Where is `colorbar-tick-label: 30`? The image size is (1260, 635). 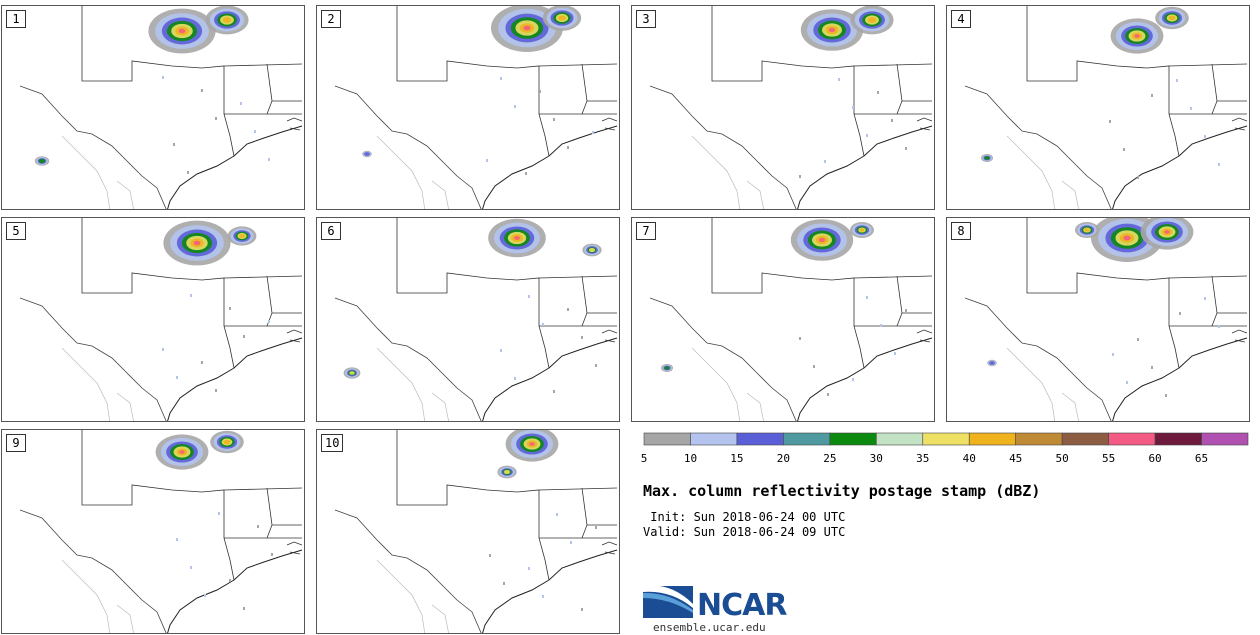
colorbar-tick-label: 30 is located at coordinates (876, 458).